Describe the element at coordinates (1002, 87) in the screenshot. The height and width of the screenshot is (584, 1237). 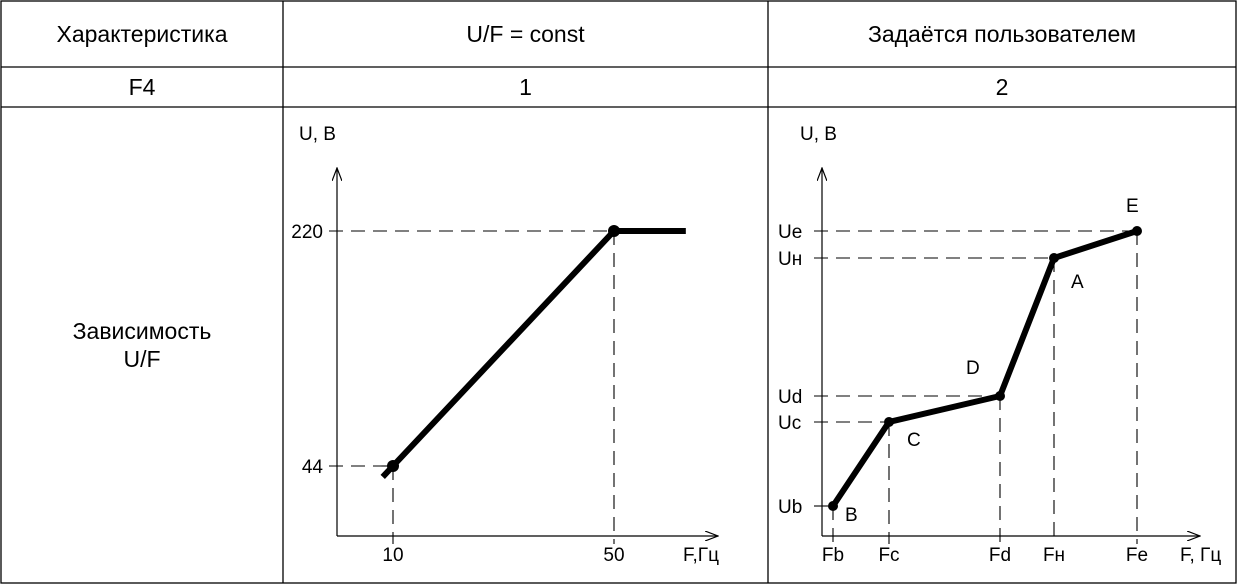
I see `param-value-2: 2` at that location.